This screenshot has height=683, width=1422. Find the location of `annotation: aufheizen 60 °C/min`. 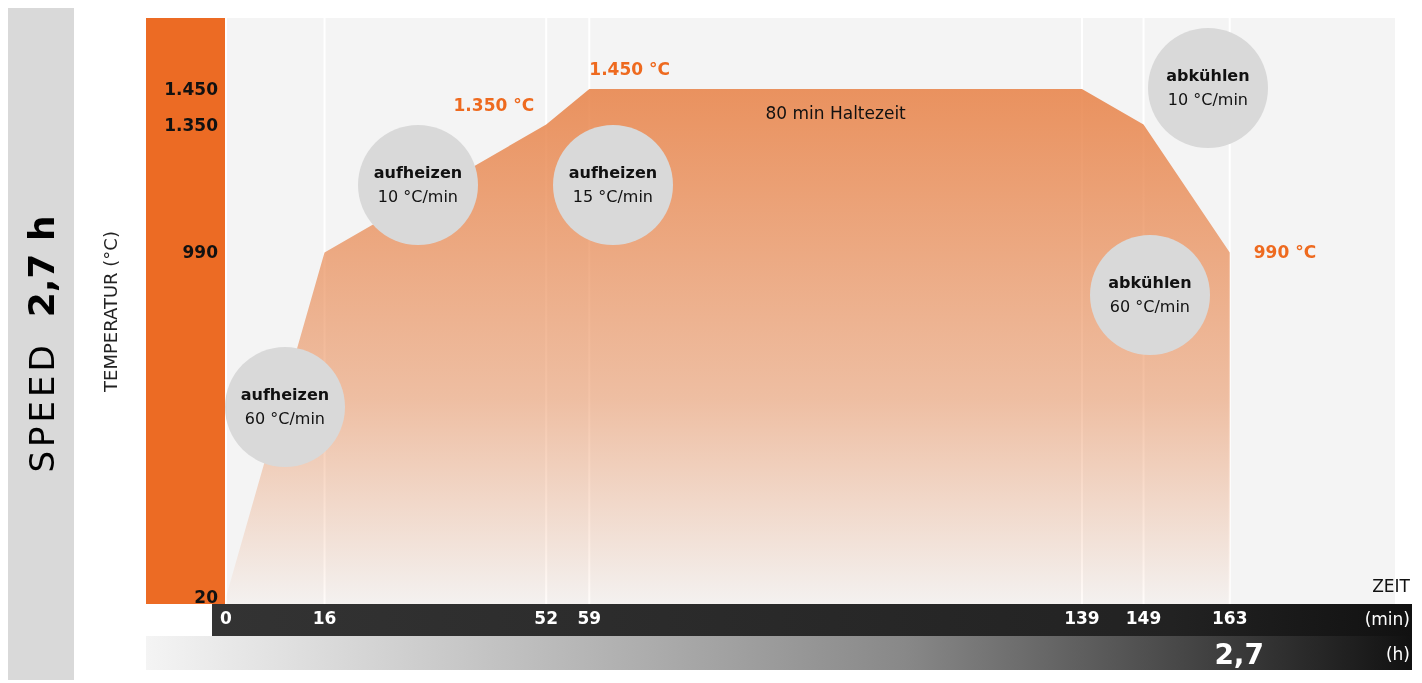

annotation: aufheizen 60 °C/min is located at coordinates (285, 407).